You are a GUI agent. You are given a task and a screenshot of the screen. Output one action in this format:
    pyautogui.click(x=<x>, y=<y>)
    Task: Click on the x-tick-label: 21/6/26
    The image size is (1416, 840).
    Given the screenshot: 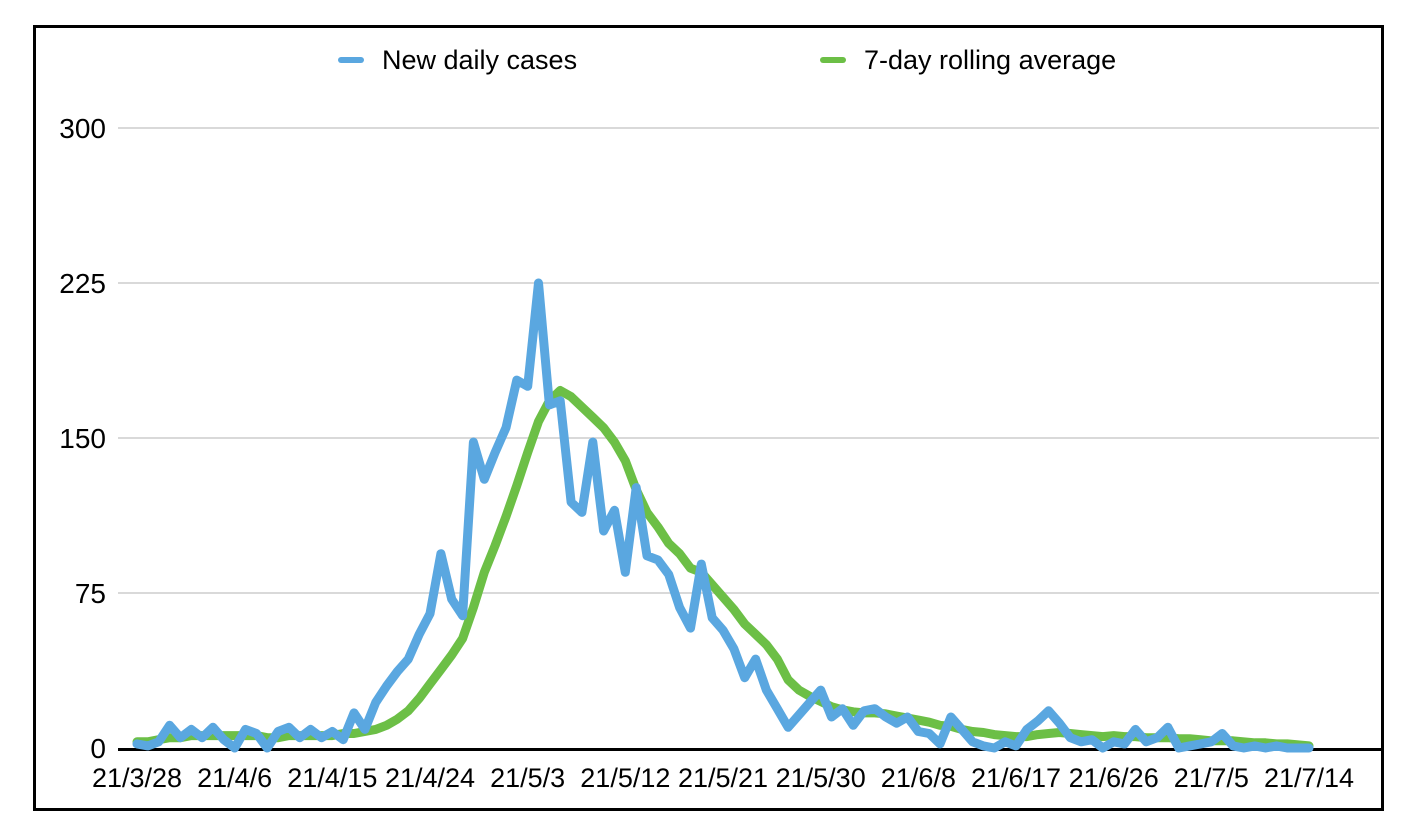 What is the action you would take?
    pyautogui.click(x=1114, y=778)
    